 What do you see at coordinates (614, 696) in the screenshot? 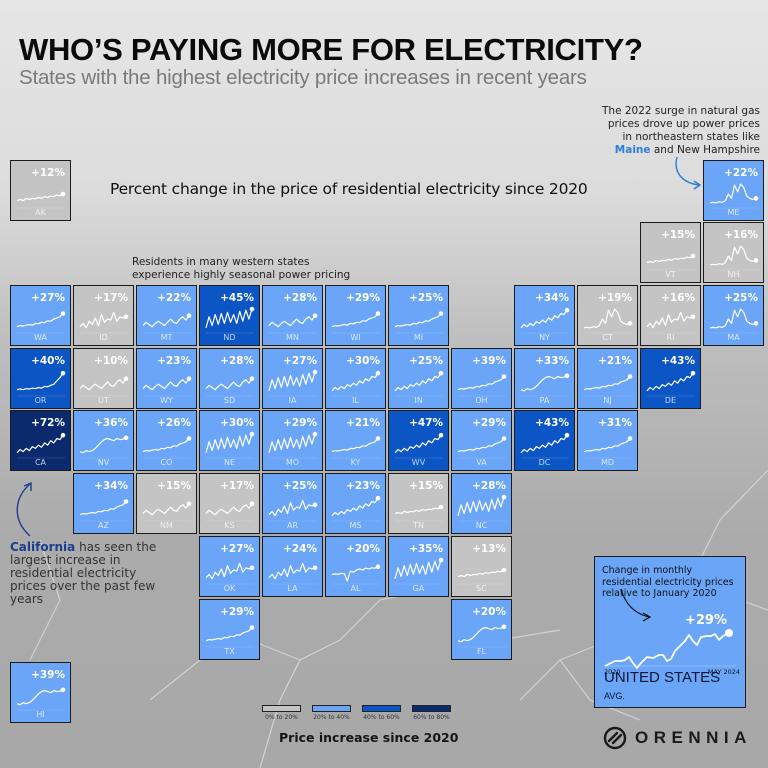
I see `us-label-small: AVG.` at bounding box center [614, 696].